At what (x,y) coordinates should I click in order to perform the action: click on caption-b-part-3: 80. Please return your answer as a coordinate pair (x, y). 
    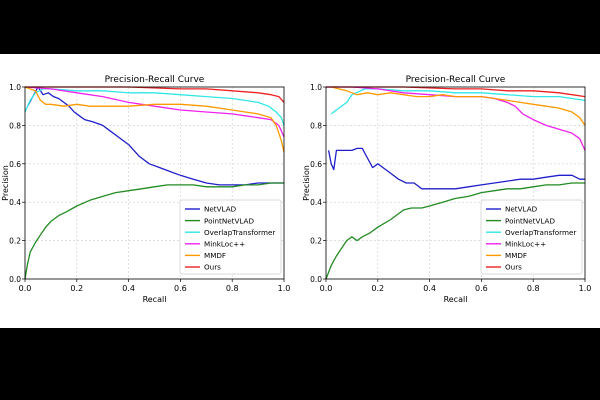
    Looking at the image, I should click on (476, 365).